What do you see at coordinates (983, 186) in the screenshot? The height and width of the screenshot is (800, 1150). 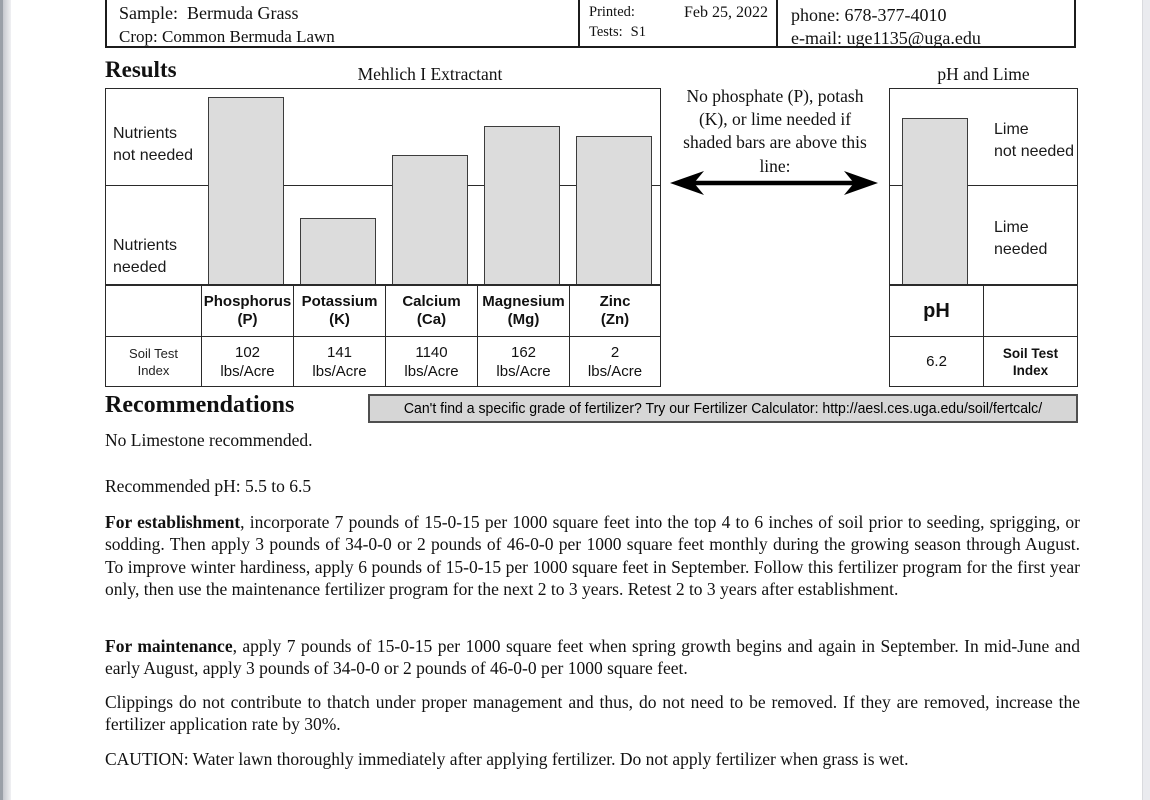 I see `ph-chart: Lime not needed Lime needed` at bounding box center [983, 186].